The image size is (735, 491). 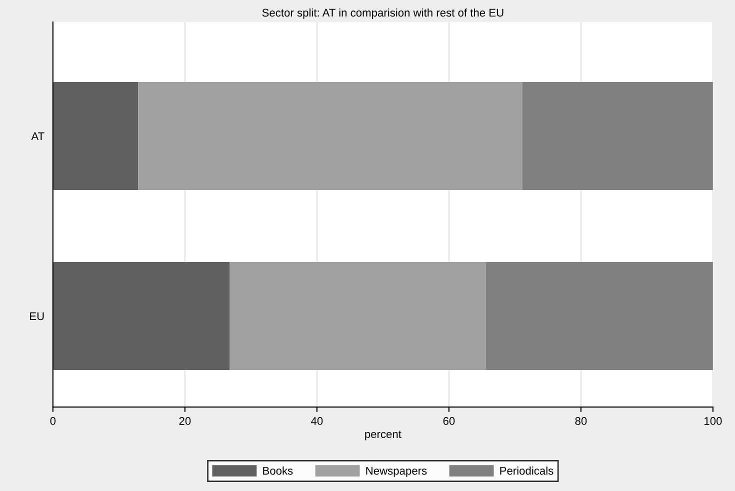 I want to click on x-tick-label: 80, so click(x=581, y=421).